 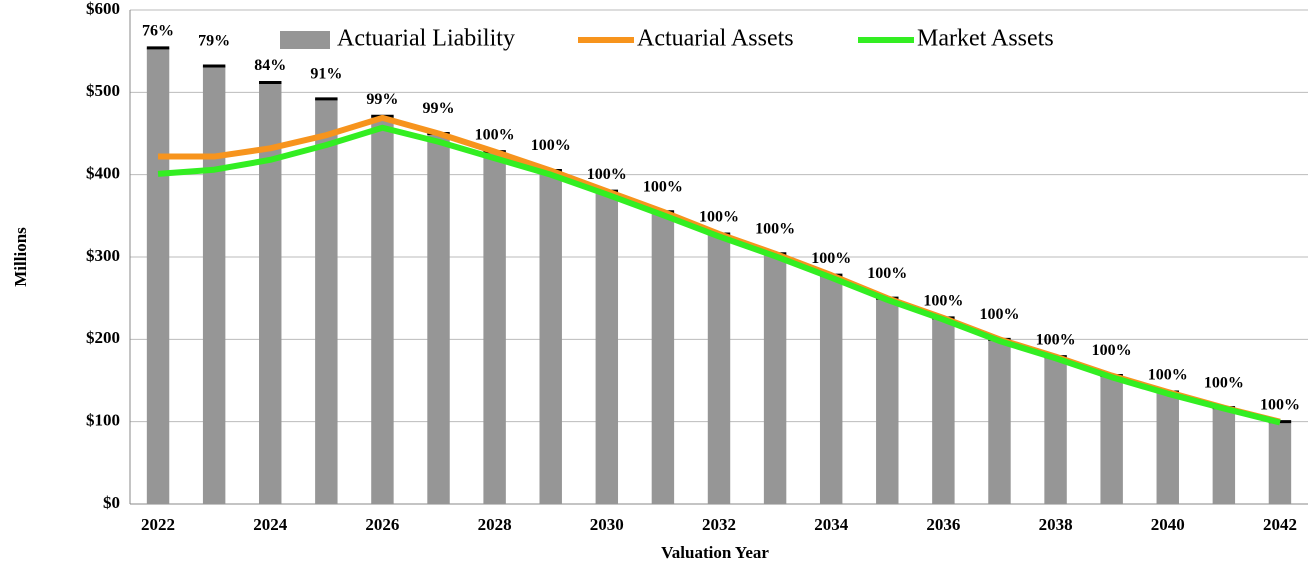 What do you see at coordinates (831, 524) in the screenshot?
I see `x-tick-label: 2034` at bounding box center [831, 524].